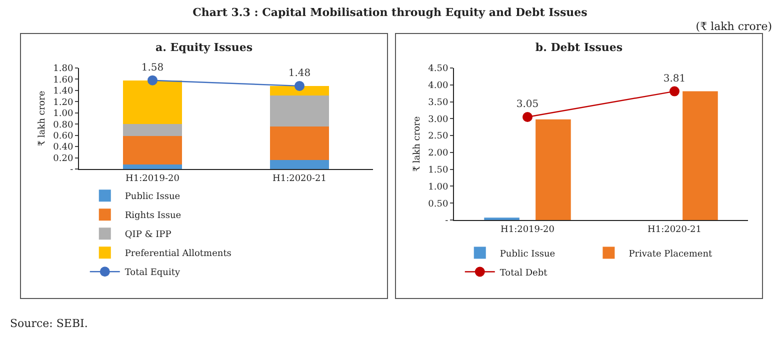 This screenshot has height=337, width=780. Describe the element at coordinates (524, 273) in the screenshot. I see `legend-label: Total Debt` at that location.